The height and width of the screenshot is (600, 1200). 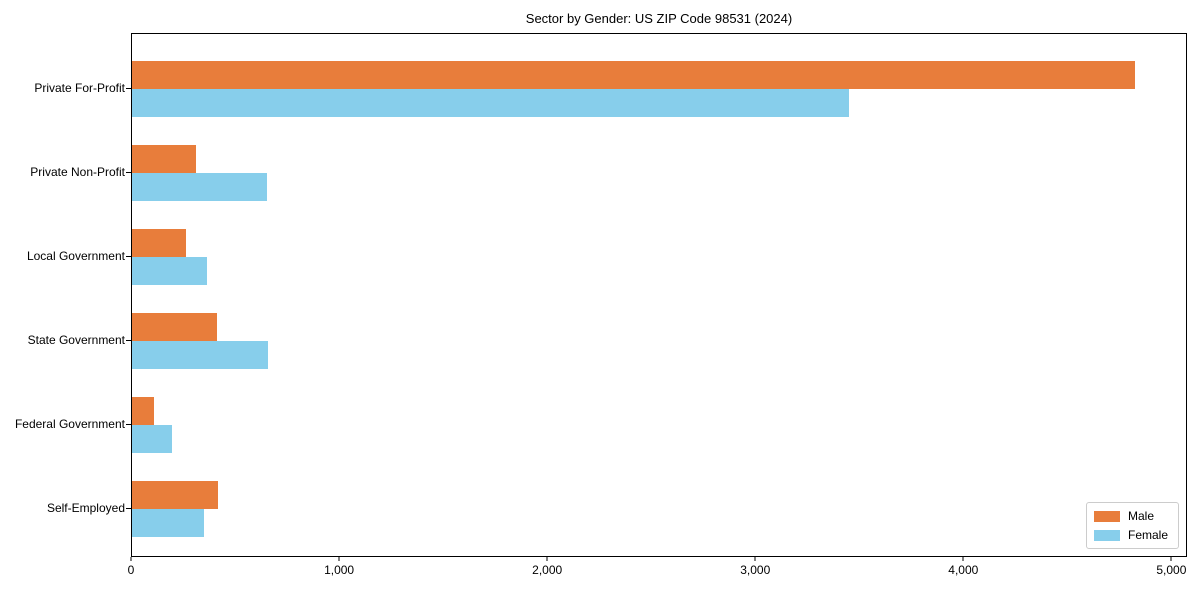 What do you see at coordinates (659, 257) in the screenshot?
I see `category-row-local-government` at bounding box center [659, 257].